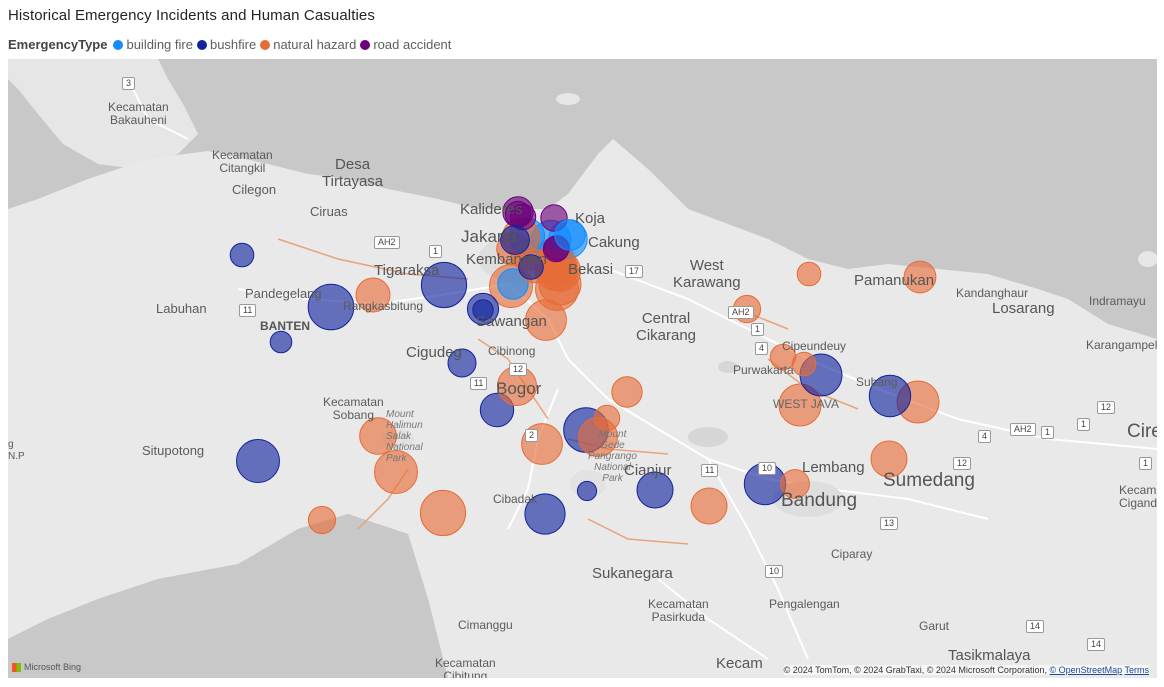 The width and height of the screenshot is (1164, 687). What do you see at coordinates (666, 327) in the screenshot?
I see `label-central-cikarang: Central Cikarang` at bounding box center [666, 327].